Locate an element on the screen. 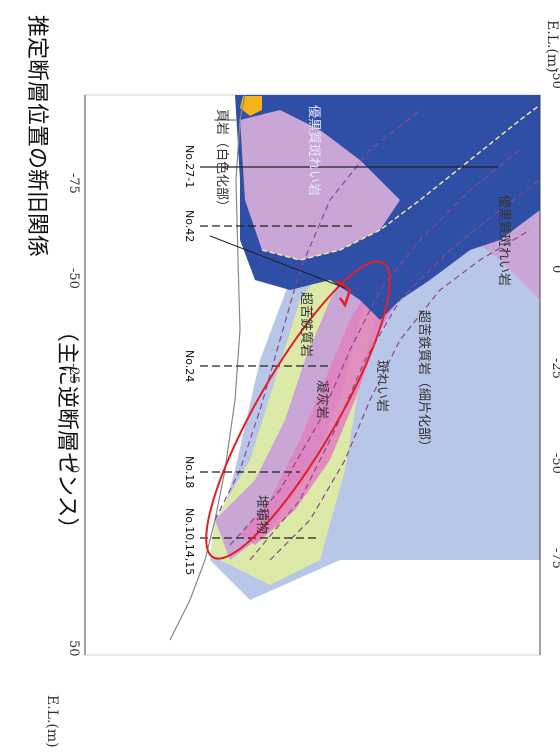  label-deposit: 堆積物 is located at coordinates (261, 514).